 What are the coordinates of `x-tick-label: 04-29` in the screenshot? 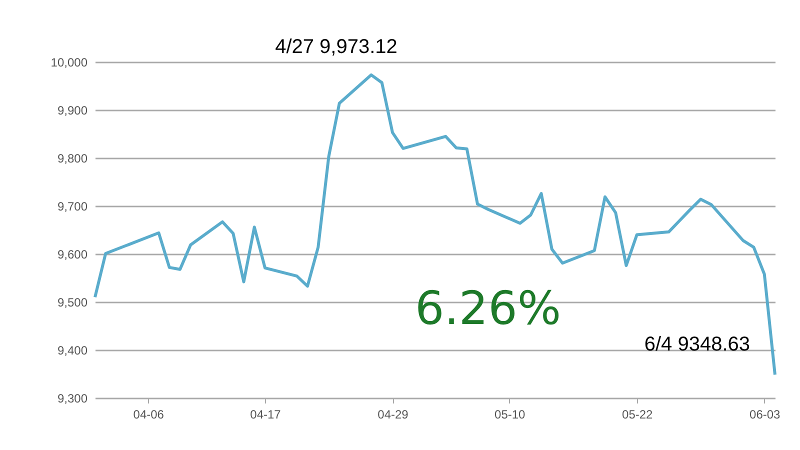 It's located at (393, 415).